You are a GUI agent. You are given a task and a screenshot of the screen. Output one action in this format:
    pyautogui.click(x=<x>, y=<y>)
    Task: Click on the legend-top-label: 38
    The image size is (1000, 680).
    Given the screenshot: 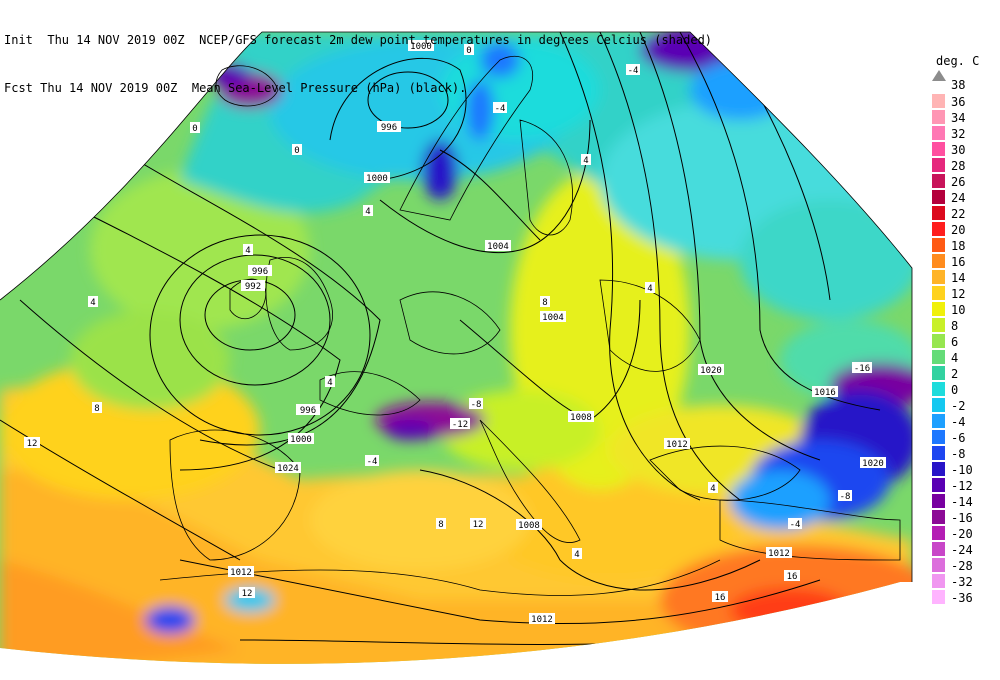 What is the action you would take?
    pyautogui.click(x=958, y=85)
    